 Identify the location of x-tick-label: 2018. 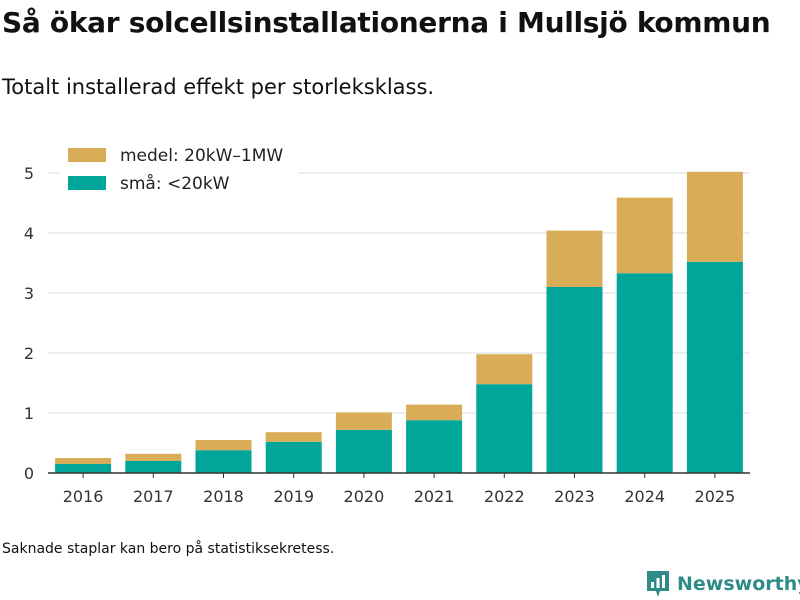
(223, 496).